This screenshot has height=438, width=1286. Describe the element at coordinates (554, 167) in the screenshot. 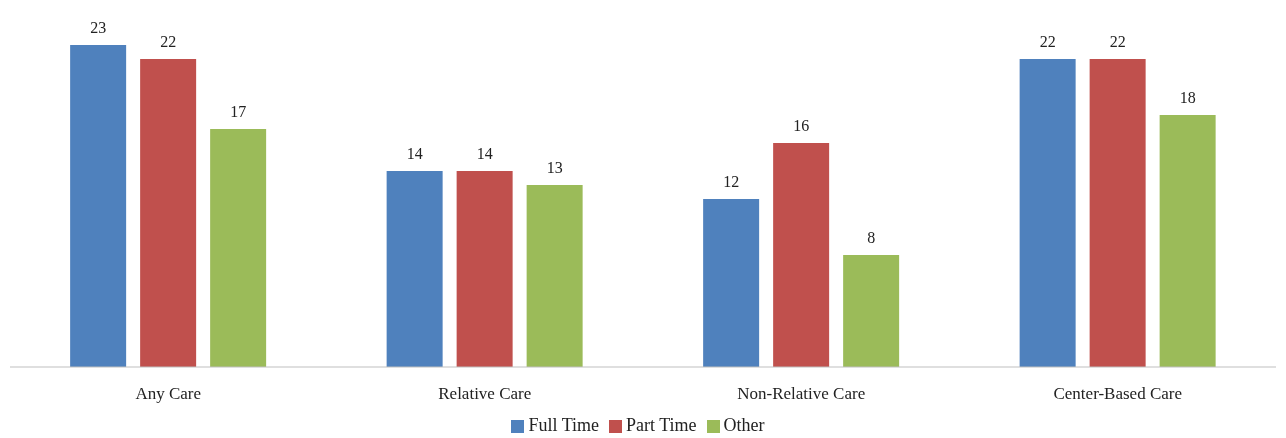

I see `data-label: 13` at that location.